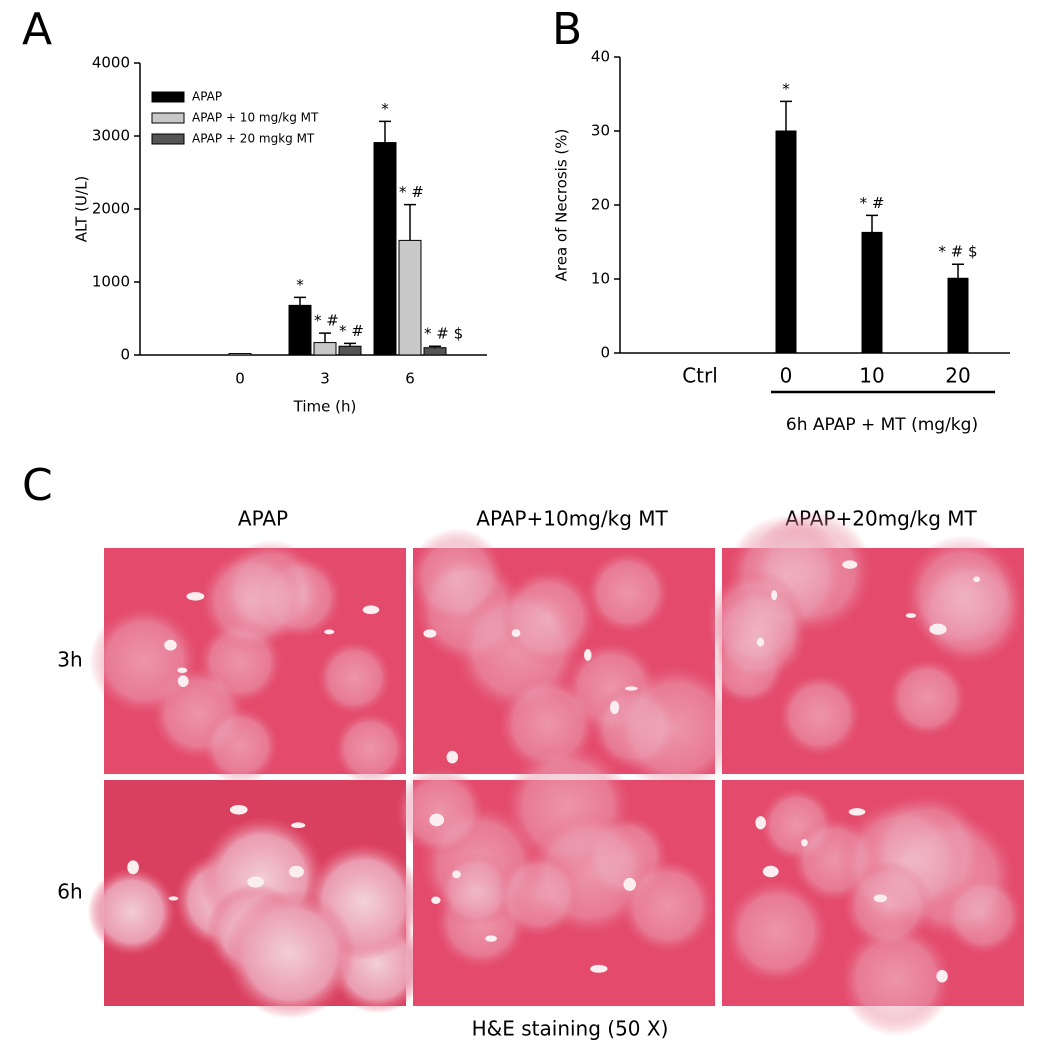 This screenshot has height=1054, width=1038. Describe the element at coordinates (882, 425) in the screenshot. I see `group-label: 6h APAP + MT (mg/kg)` at that location.